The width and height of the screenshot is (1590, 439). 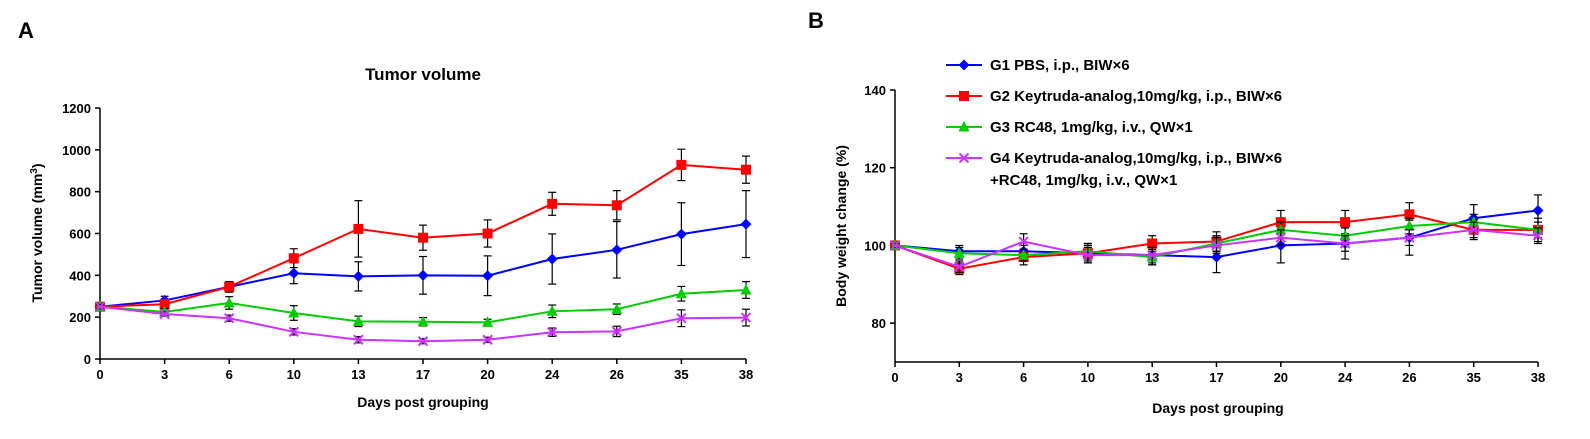 I want to click on chart-a-xlabel: Days post grouping, so click(x=422, y=402).